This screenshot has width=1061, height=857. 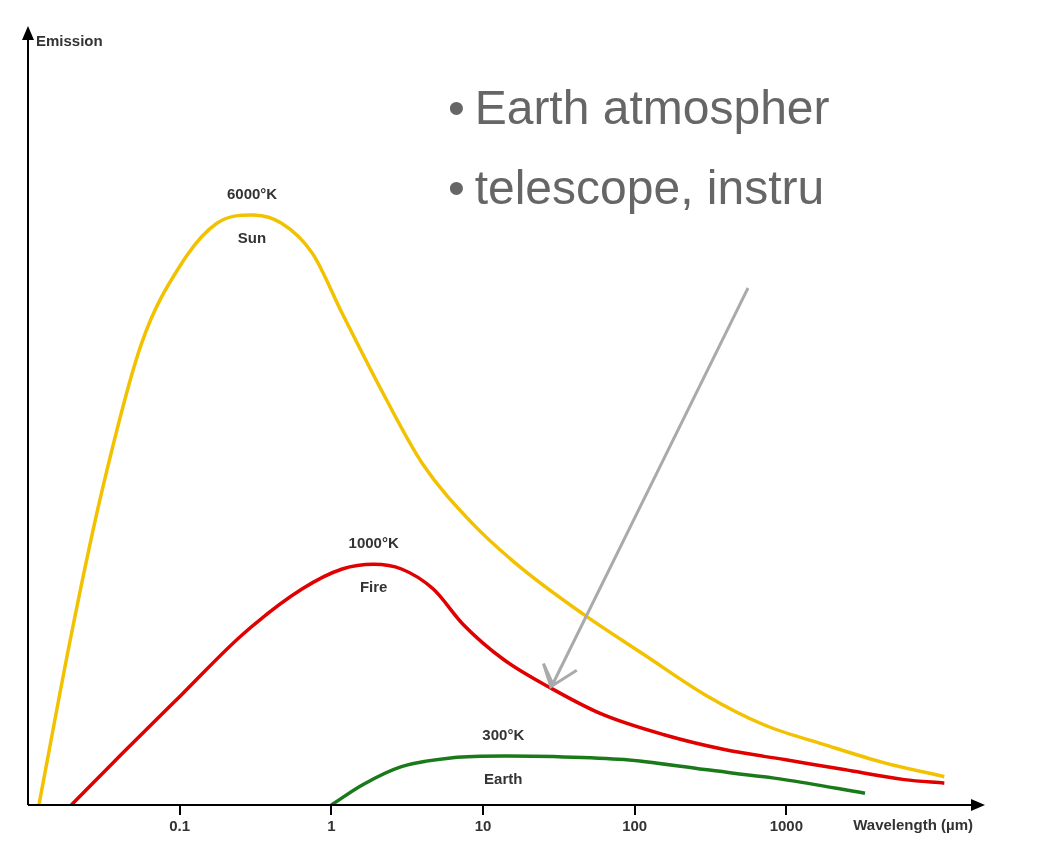 I want to click on series-label: Sun, so click(x=252, y=238).